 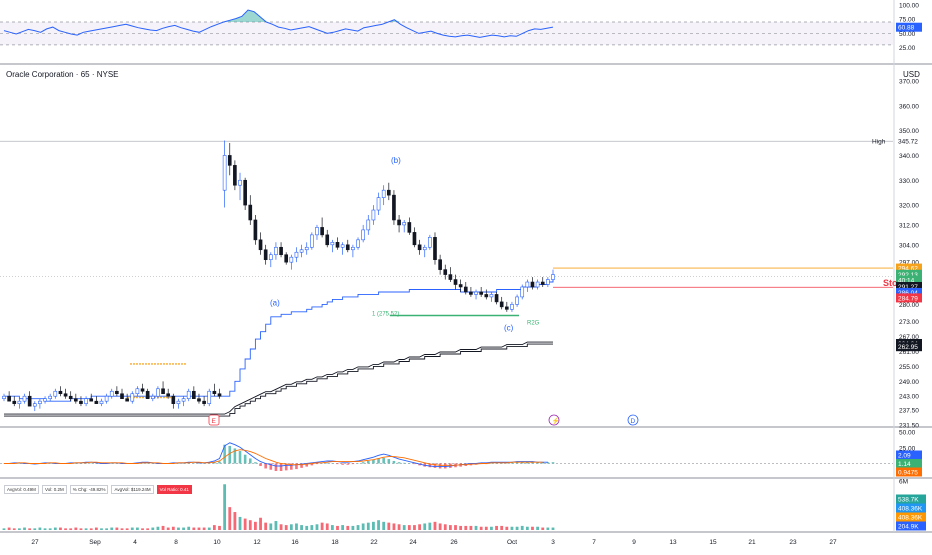 I want to click on rsi-last-value: 60.88, so click(x=906, y=28).